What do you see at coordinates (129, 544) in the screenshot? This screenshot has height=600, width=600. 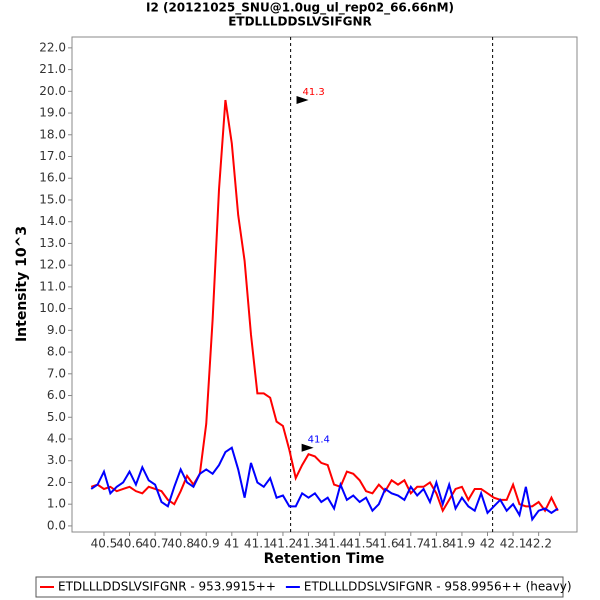 I see `x-tick-label: 40.6` at bounding box center [129, 544].